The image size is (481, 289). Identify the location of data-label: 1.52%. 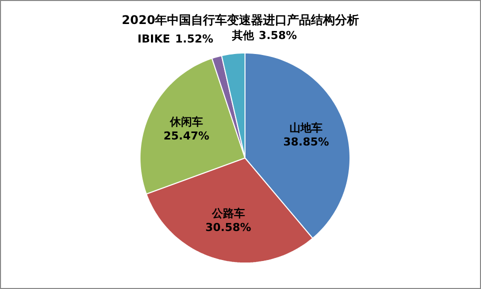
(194, 39).